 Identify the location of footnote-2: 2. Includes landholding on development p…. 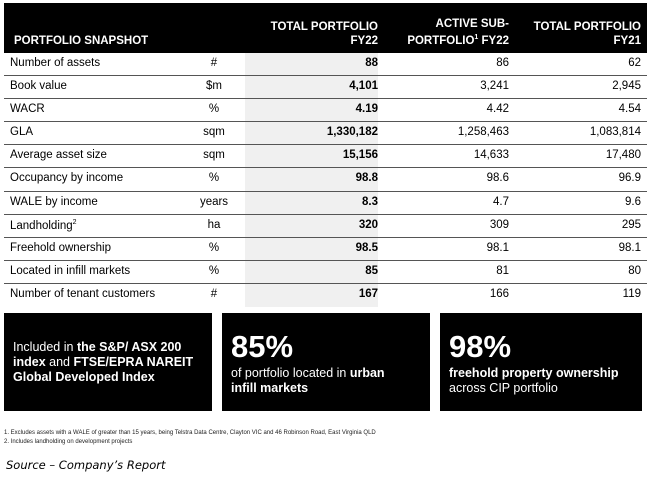
(68, 442).